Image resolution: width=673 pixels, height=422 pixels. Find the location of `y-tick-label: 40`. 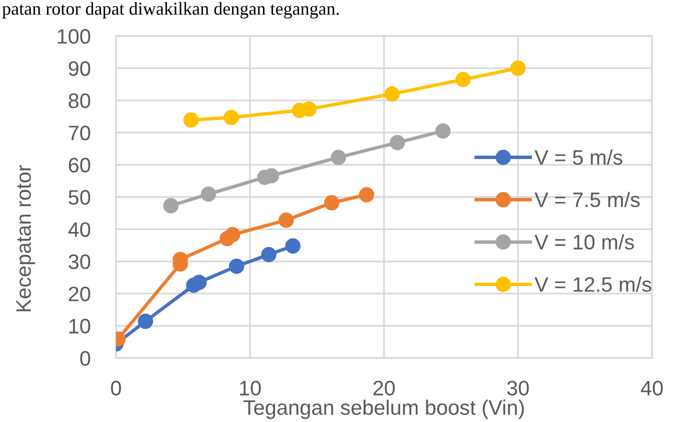

y-tick-label: 40 is located at coordinates (79, 229).